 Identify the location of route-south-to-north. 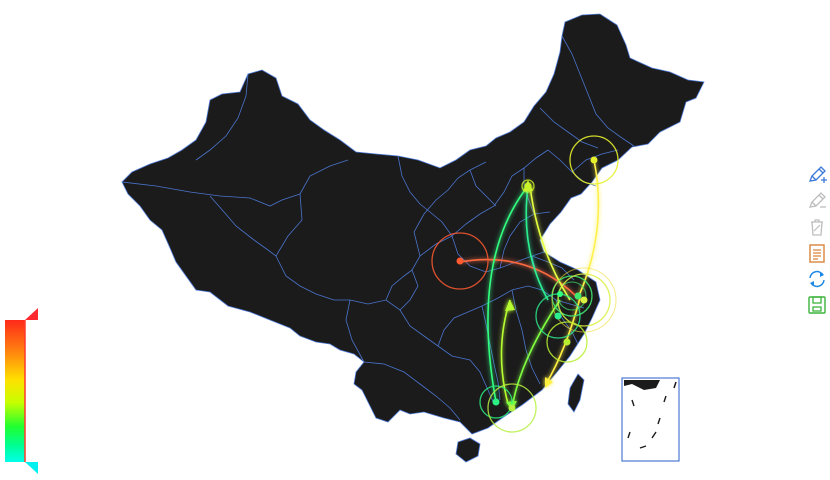
(508, 294).